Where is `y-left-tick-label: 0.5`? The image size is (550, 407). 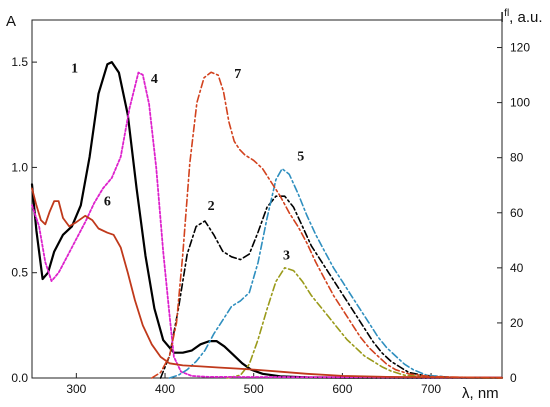
y-left-tick-label: 0.5 is located at coordinates (19, 273).